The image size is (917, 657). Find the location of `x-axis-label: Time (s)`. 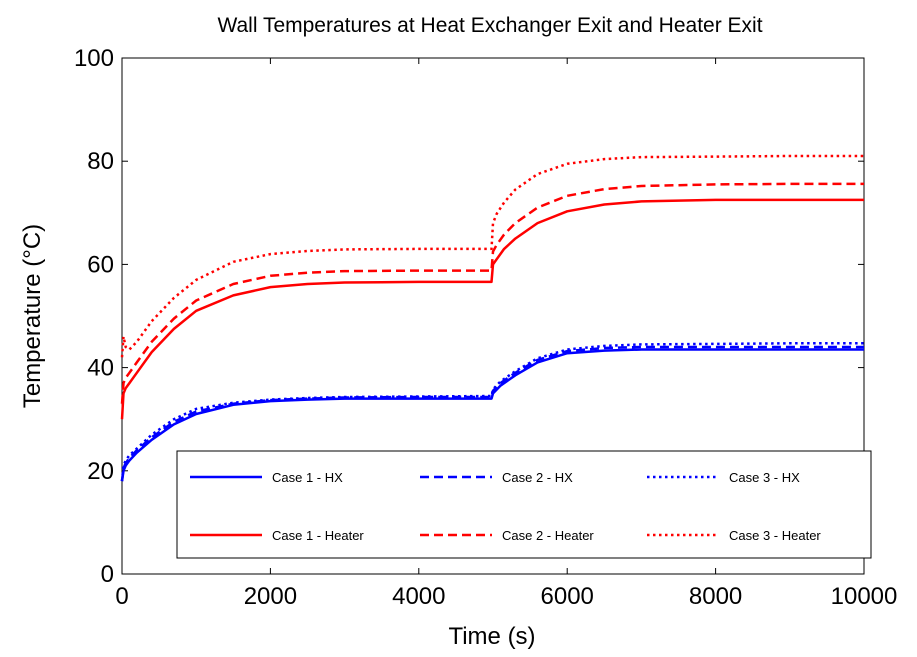

x-axis-label: Time (s) is located at coordinates (491, 636).